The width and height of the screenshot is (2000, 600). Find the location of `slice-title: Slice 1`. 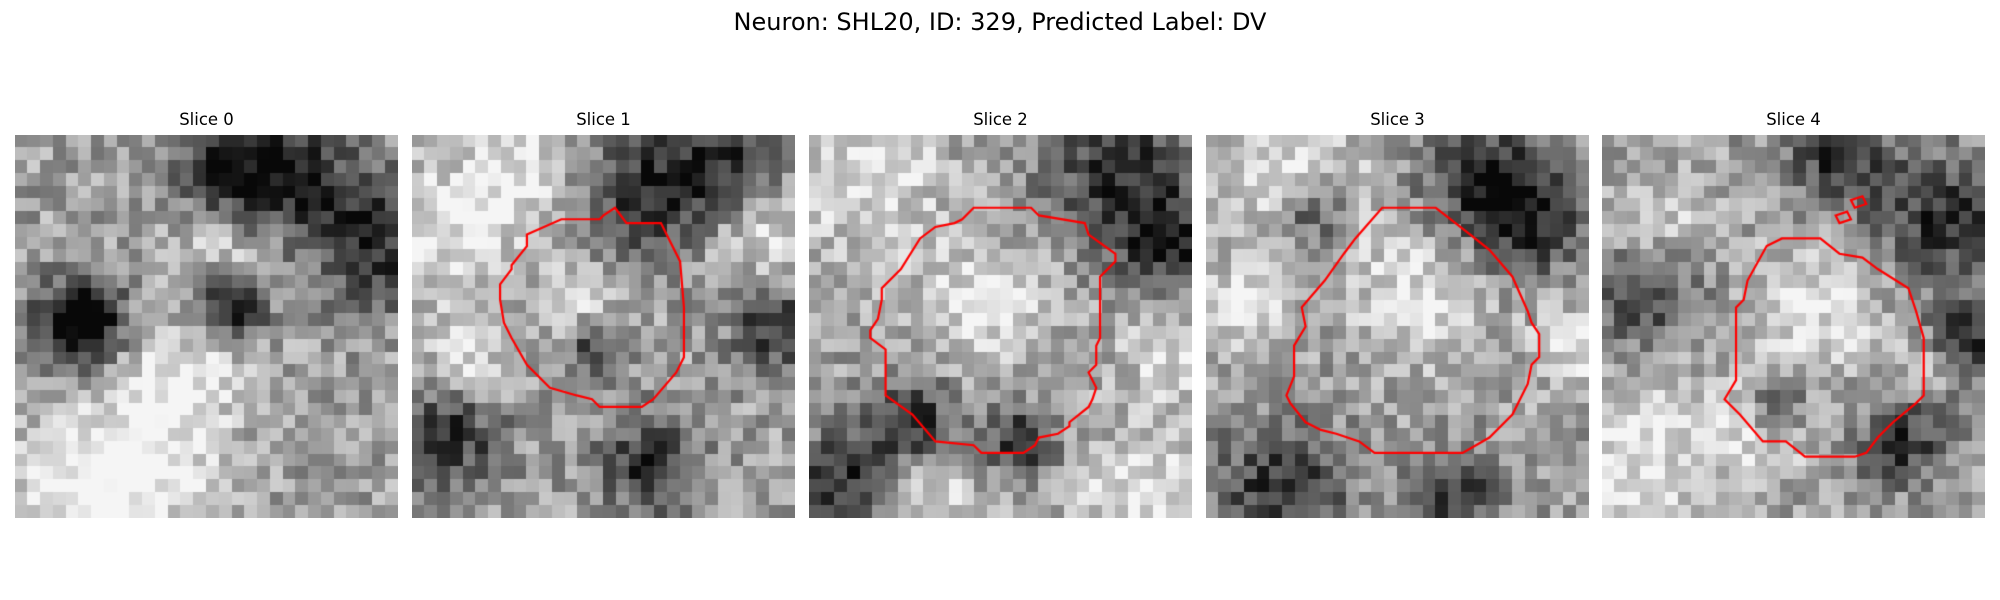

slice-title: Slice 1 is located at coordinates (603, 119).